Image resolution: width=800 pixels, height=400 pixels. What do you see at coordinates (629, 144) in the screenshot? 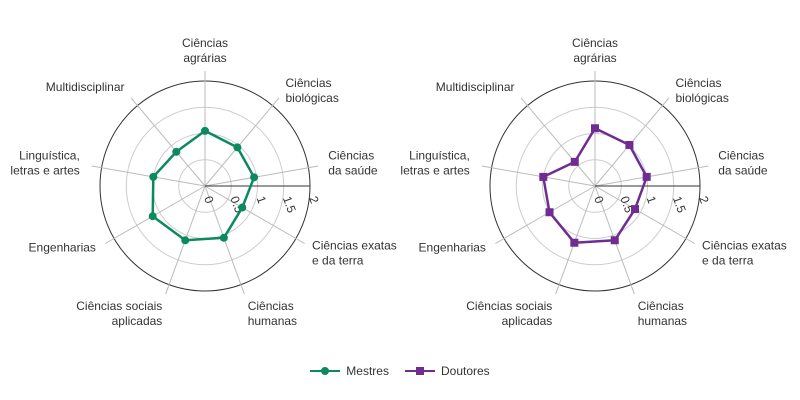
I see `data-point-doutores-ciencias-biologicas` at bounding box center [629, 144].